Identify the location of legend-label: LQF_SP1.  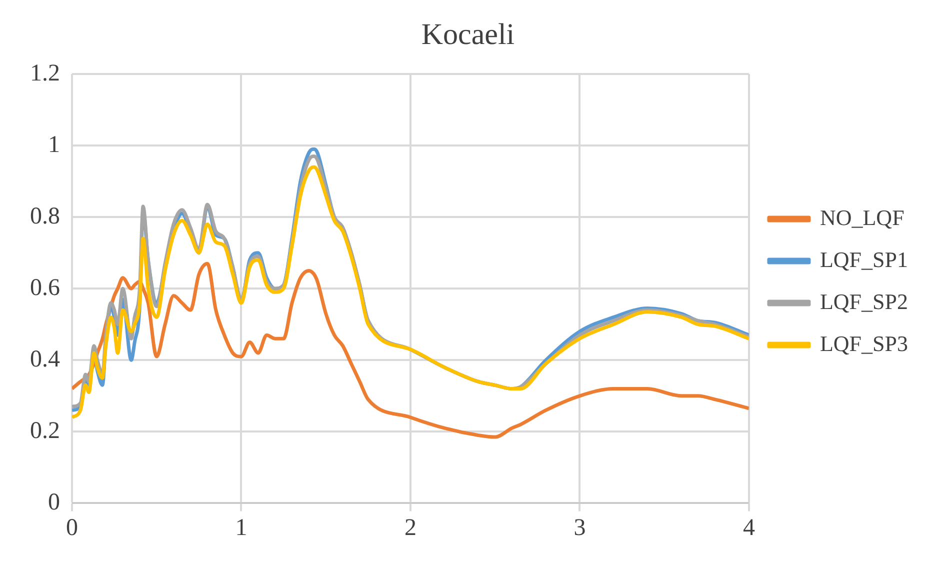
(864, 259).